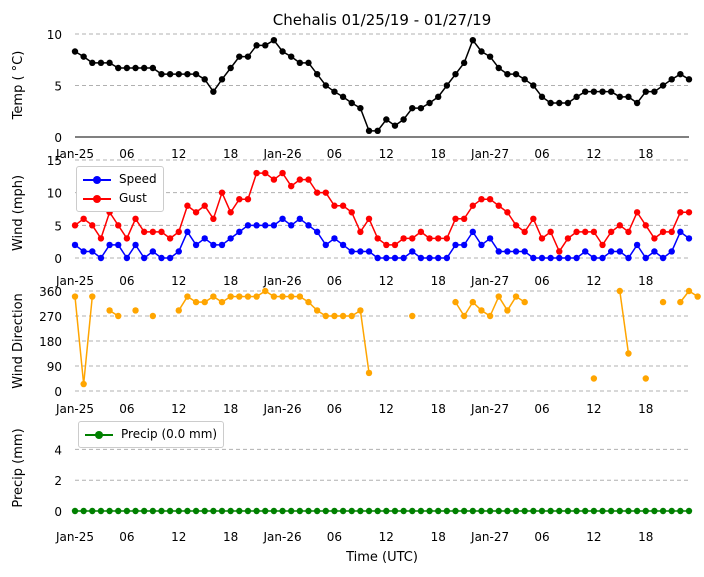 This screenshot has height=577, width=704. Describe the element at coordinates (489, 537) in the screenshot. I see `x-tick-label: Jan-27` at that location.